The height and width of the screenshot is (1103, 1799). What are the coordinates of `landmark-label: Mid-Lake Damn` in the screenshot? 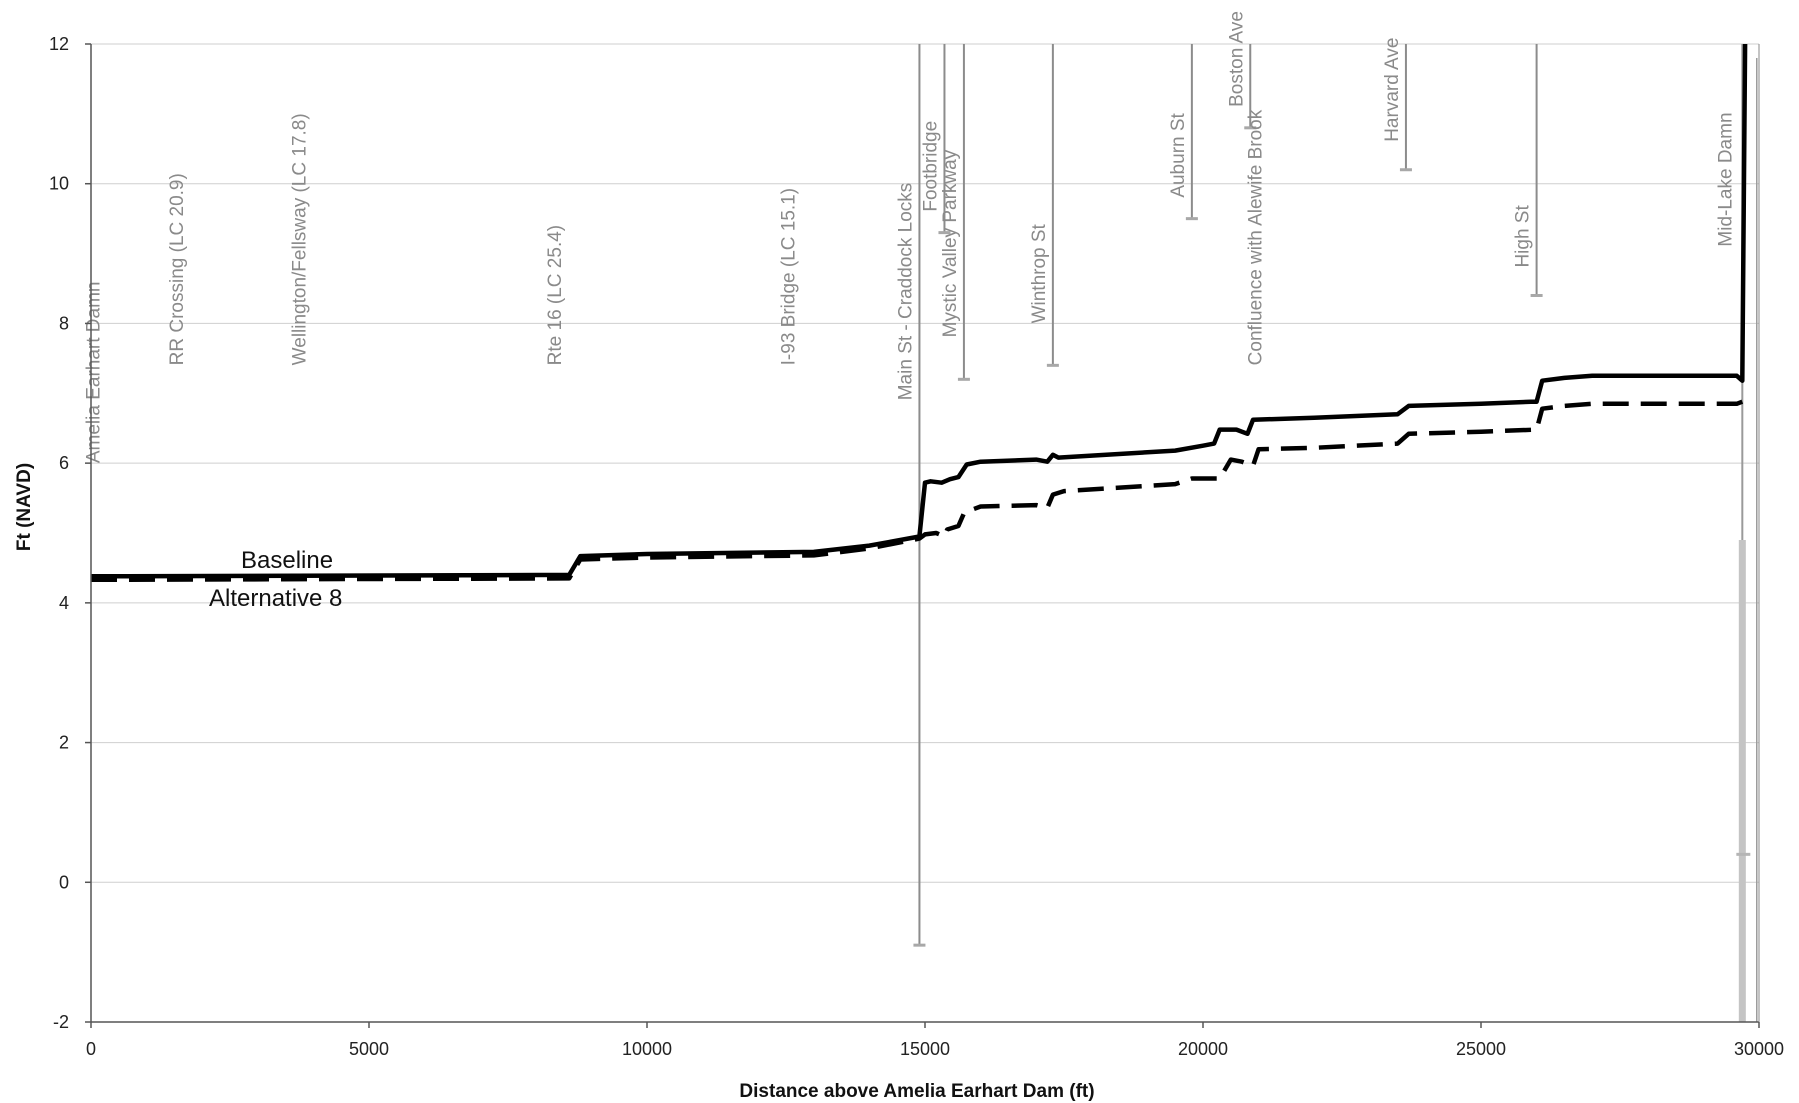 It's located at (1726, 179).